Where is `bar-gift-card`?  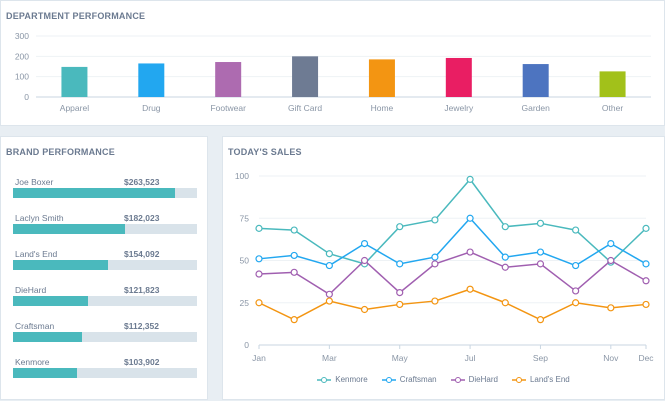 bar-gift-card is located at coordinates (305, 76).